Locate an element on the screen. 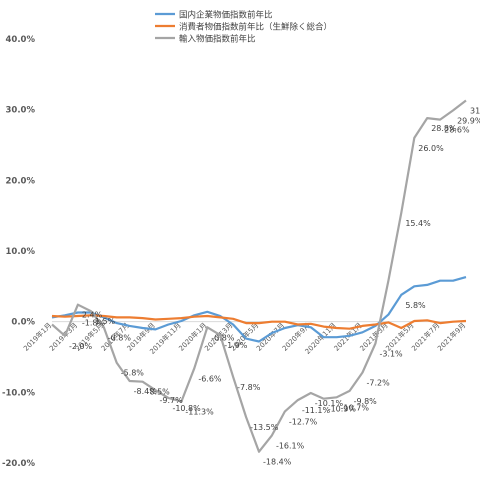  y-axis: 40.0% 30.0% 20.0% 10.0% 0.0% -10.0% -20.0% is located at coordinates (19, 252).